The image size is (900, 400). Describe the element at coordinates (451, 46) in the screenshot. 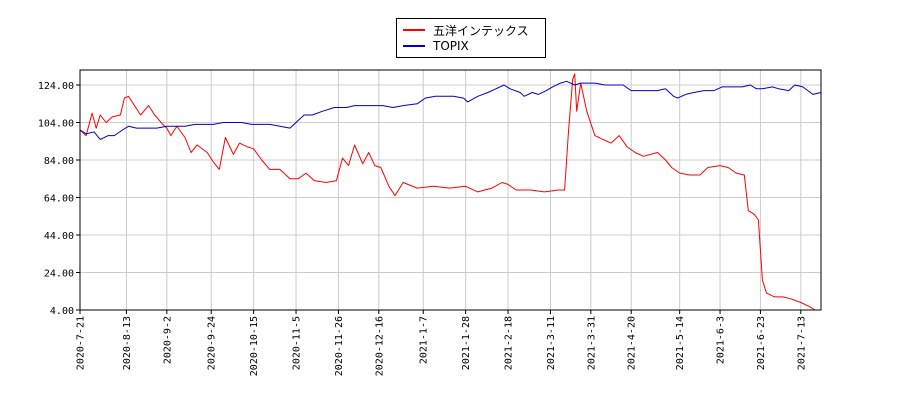

I see `legend-label: TOPIX` at that location.